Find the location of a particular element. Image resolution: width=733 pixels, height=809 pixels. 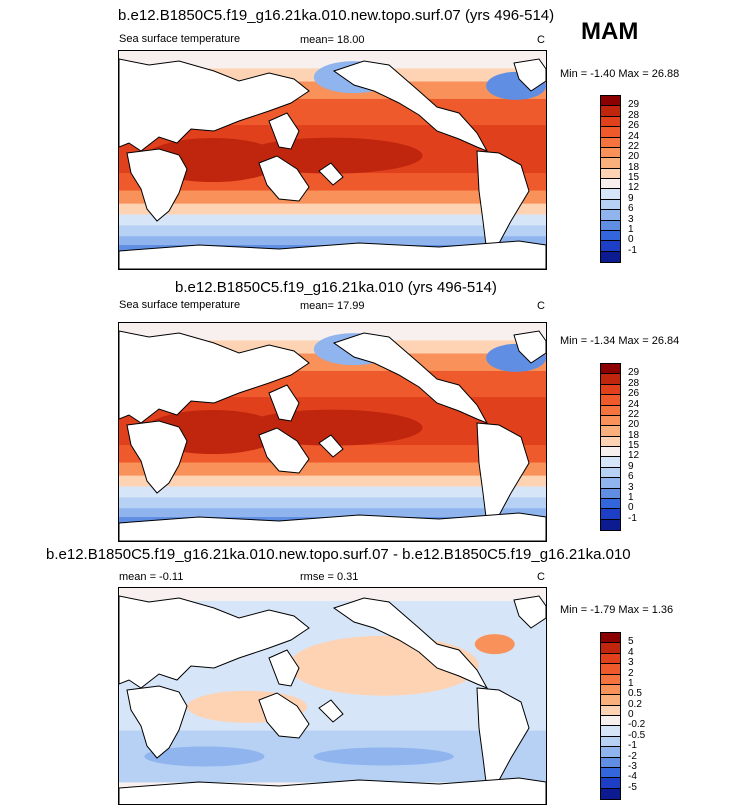

season-label: MAM is located at coordinates (610, 31).